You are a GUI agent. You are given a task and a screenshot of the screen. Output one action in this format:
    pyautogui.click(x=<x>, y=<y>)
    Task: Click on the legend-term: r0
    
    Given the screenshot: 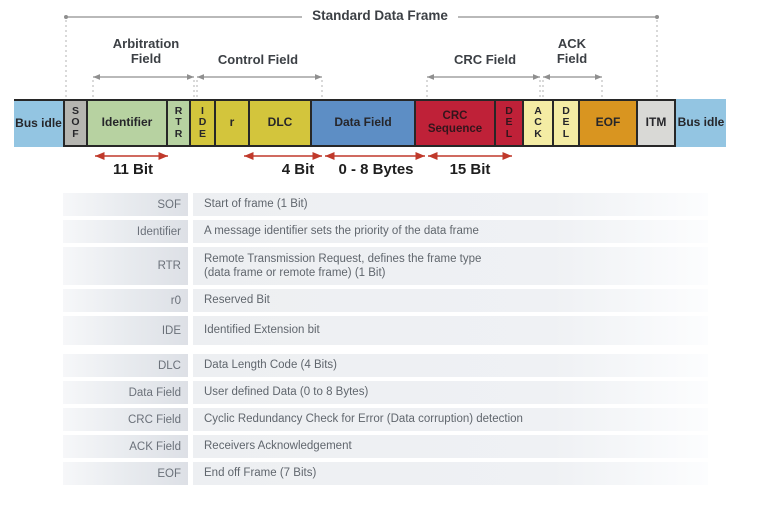 What is the action you would take?
    pyautogui.click(x=125, y=300)
    